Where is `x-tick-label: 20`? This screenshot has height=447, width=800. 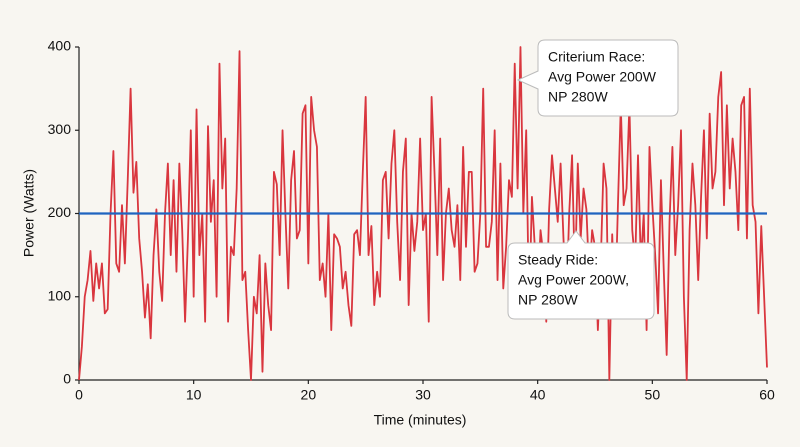
x-tick-label: 20 is located at coordinates (309, 395).